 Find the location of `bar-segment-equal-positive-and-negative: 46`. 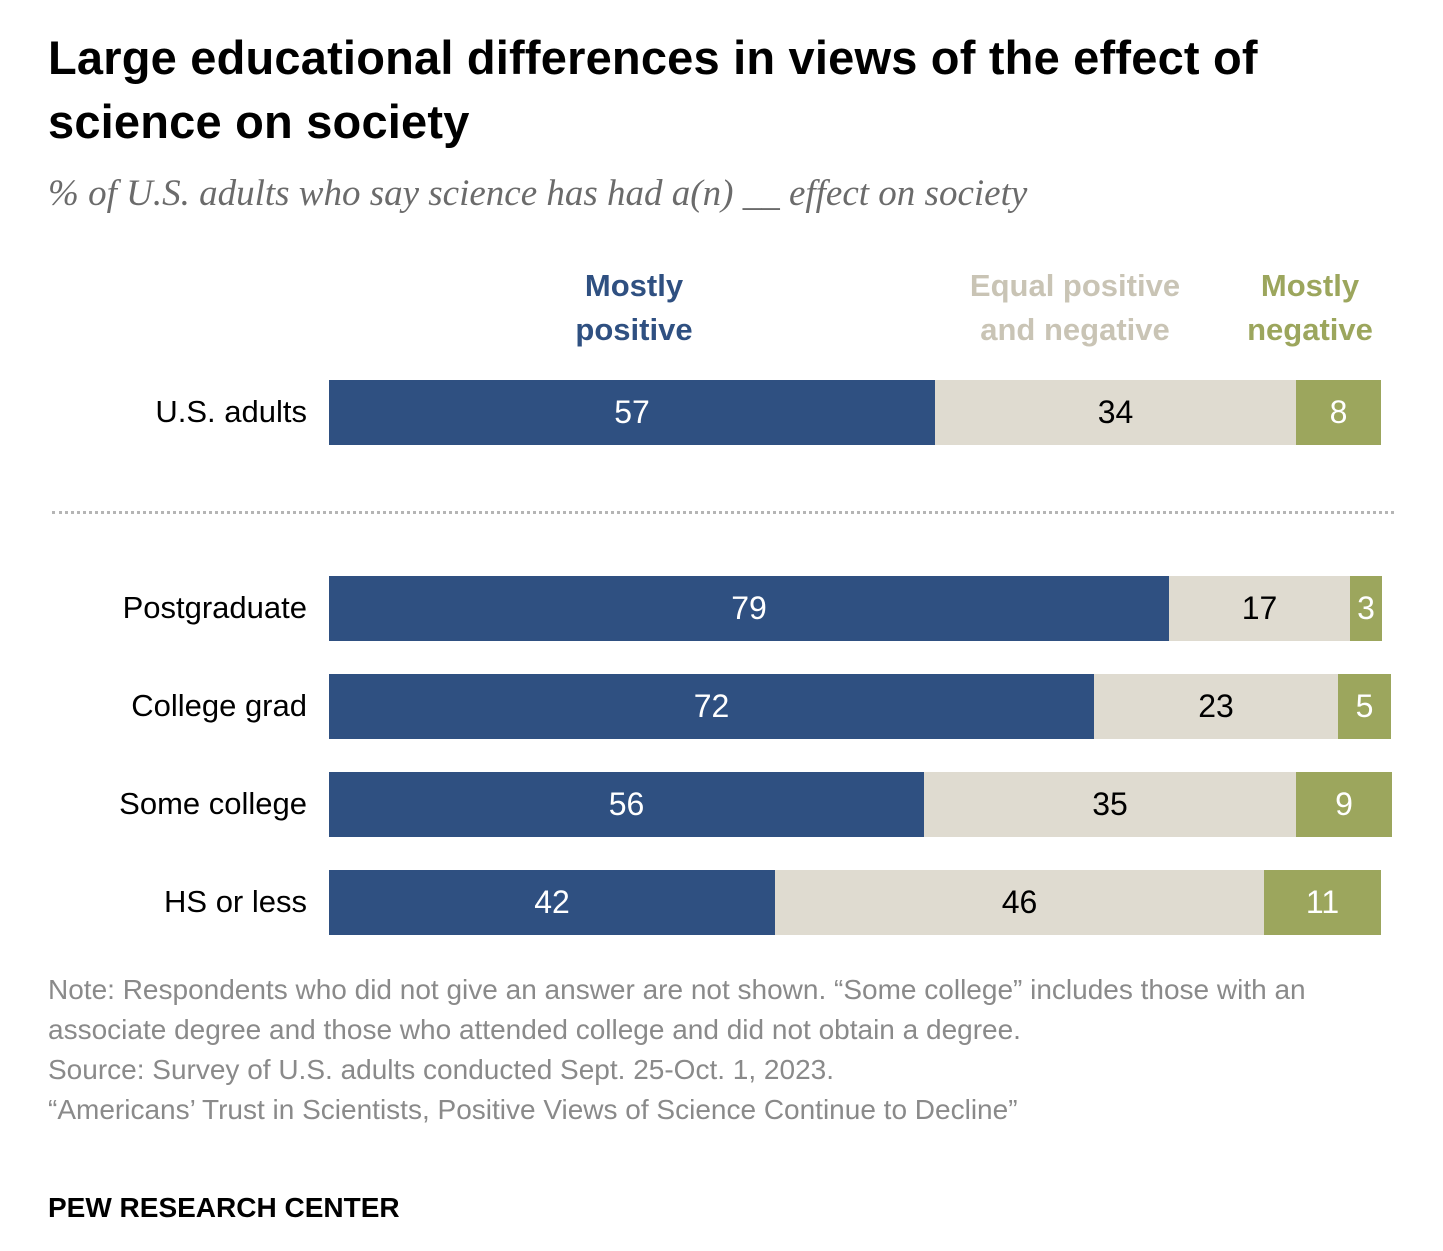

bar-segment-equal-positive-and-negative: 46 is located at coordinates (1019, 902).